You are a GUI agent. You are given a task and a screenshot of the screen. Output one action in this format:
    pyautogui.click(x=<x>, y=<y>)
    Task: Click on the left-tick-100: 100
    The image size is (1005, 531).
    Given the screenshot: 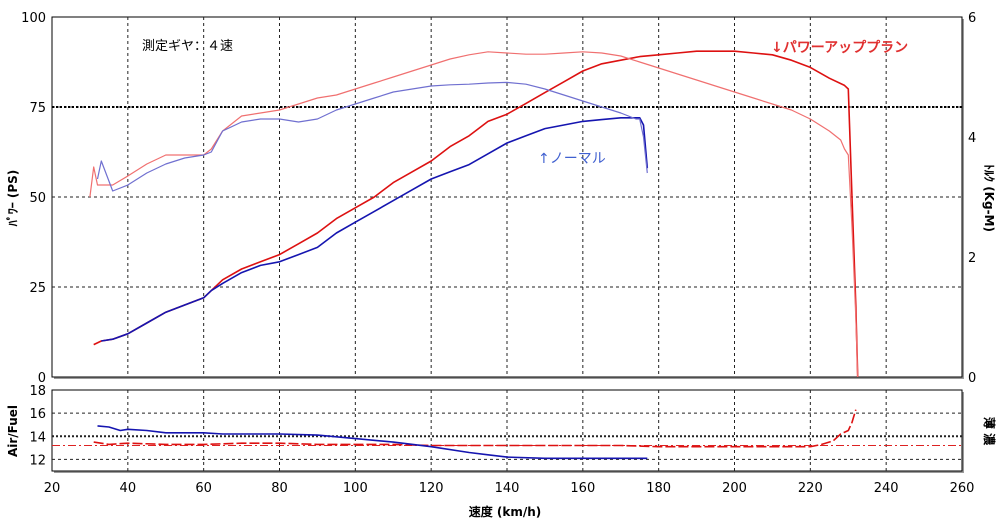 What is the action you would take?
    pyautogui.click(x=33, y=18)
    